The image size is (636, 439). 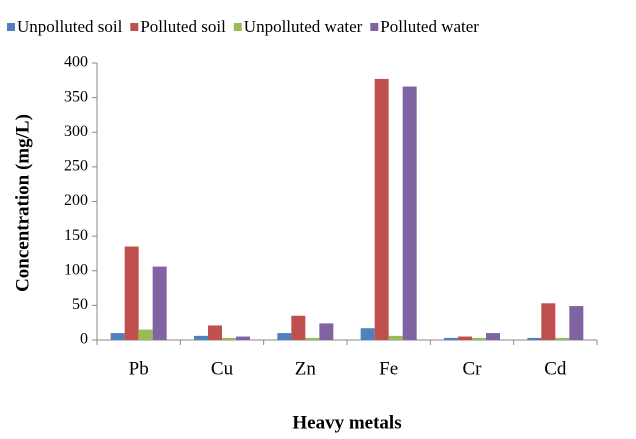 I want to click on legend-label: Unpolluted soil, so click(x=70, y=26).